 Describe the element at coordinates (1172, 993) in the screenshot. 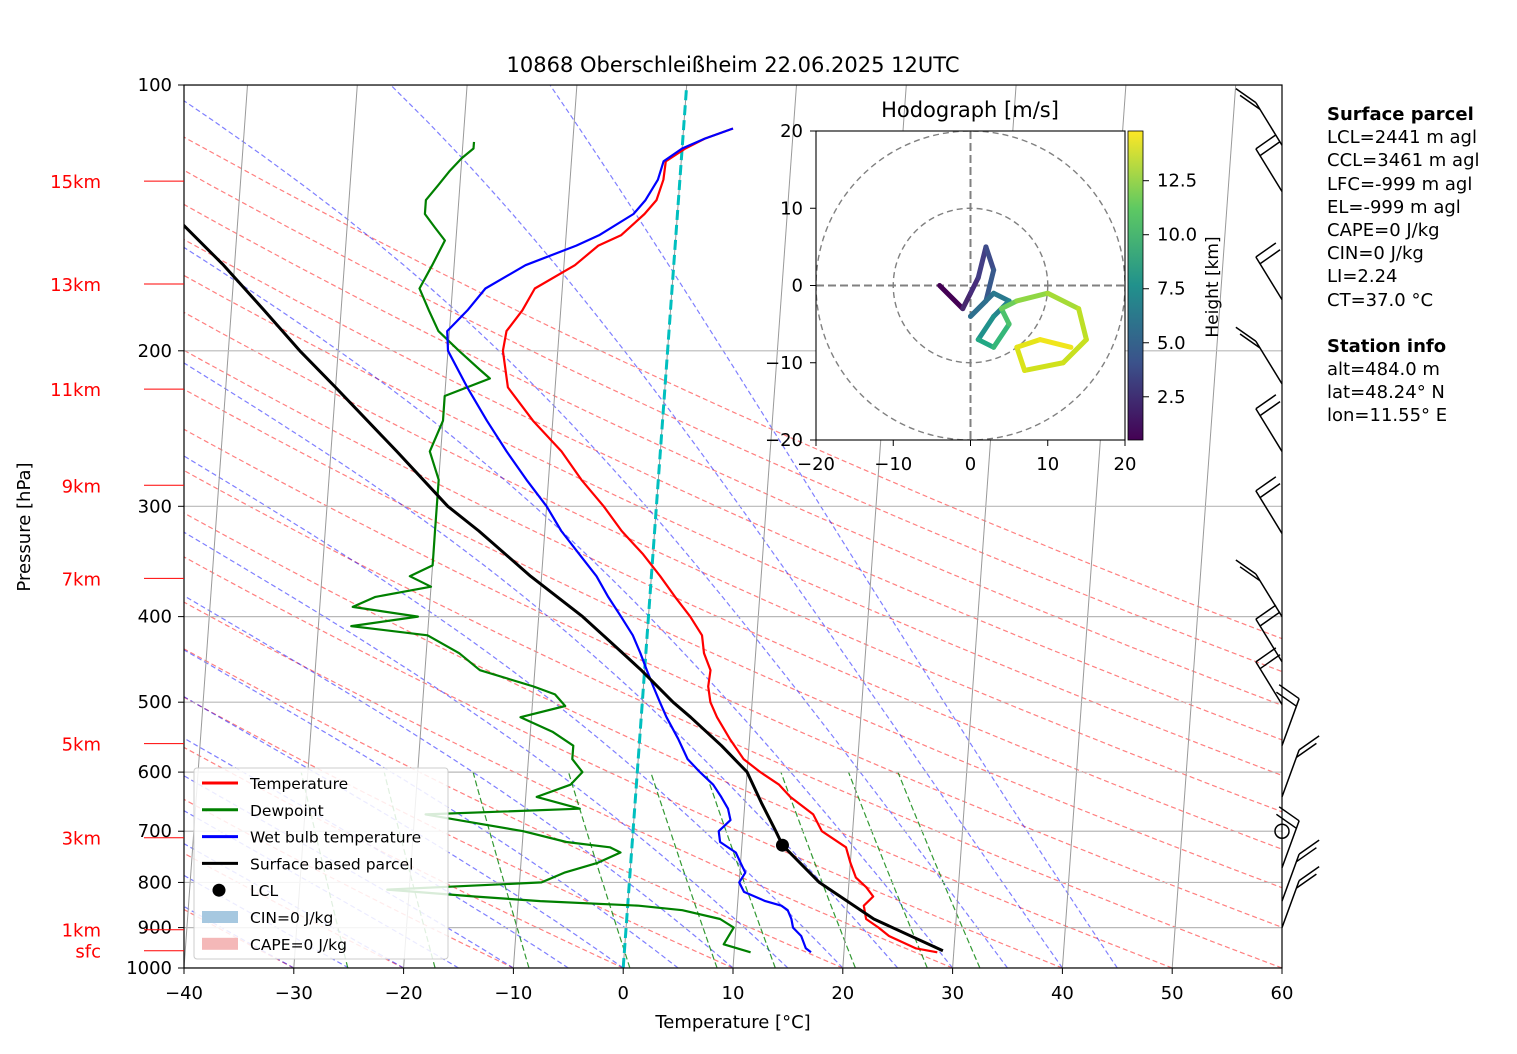

I see `x-tick-label: 50` at that location.